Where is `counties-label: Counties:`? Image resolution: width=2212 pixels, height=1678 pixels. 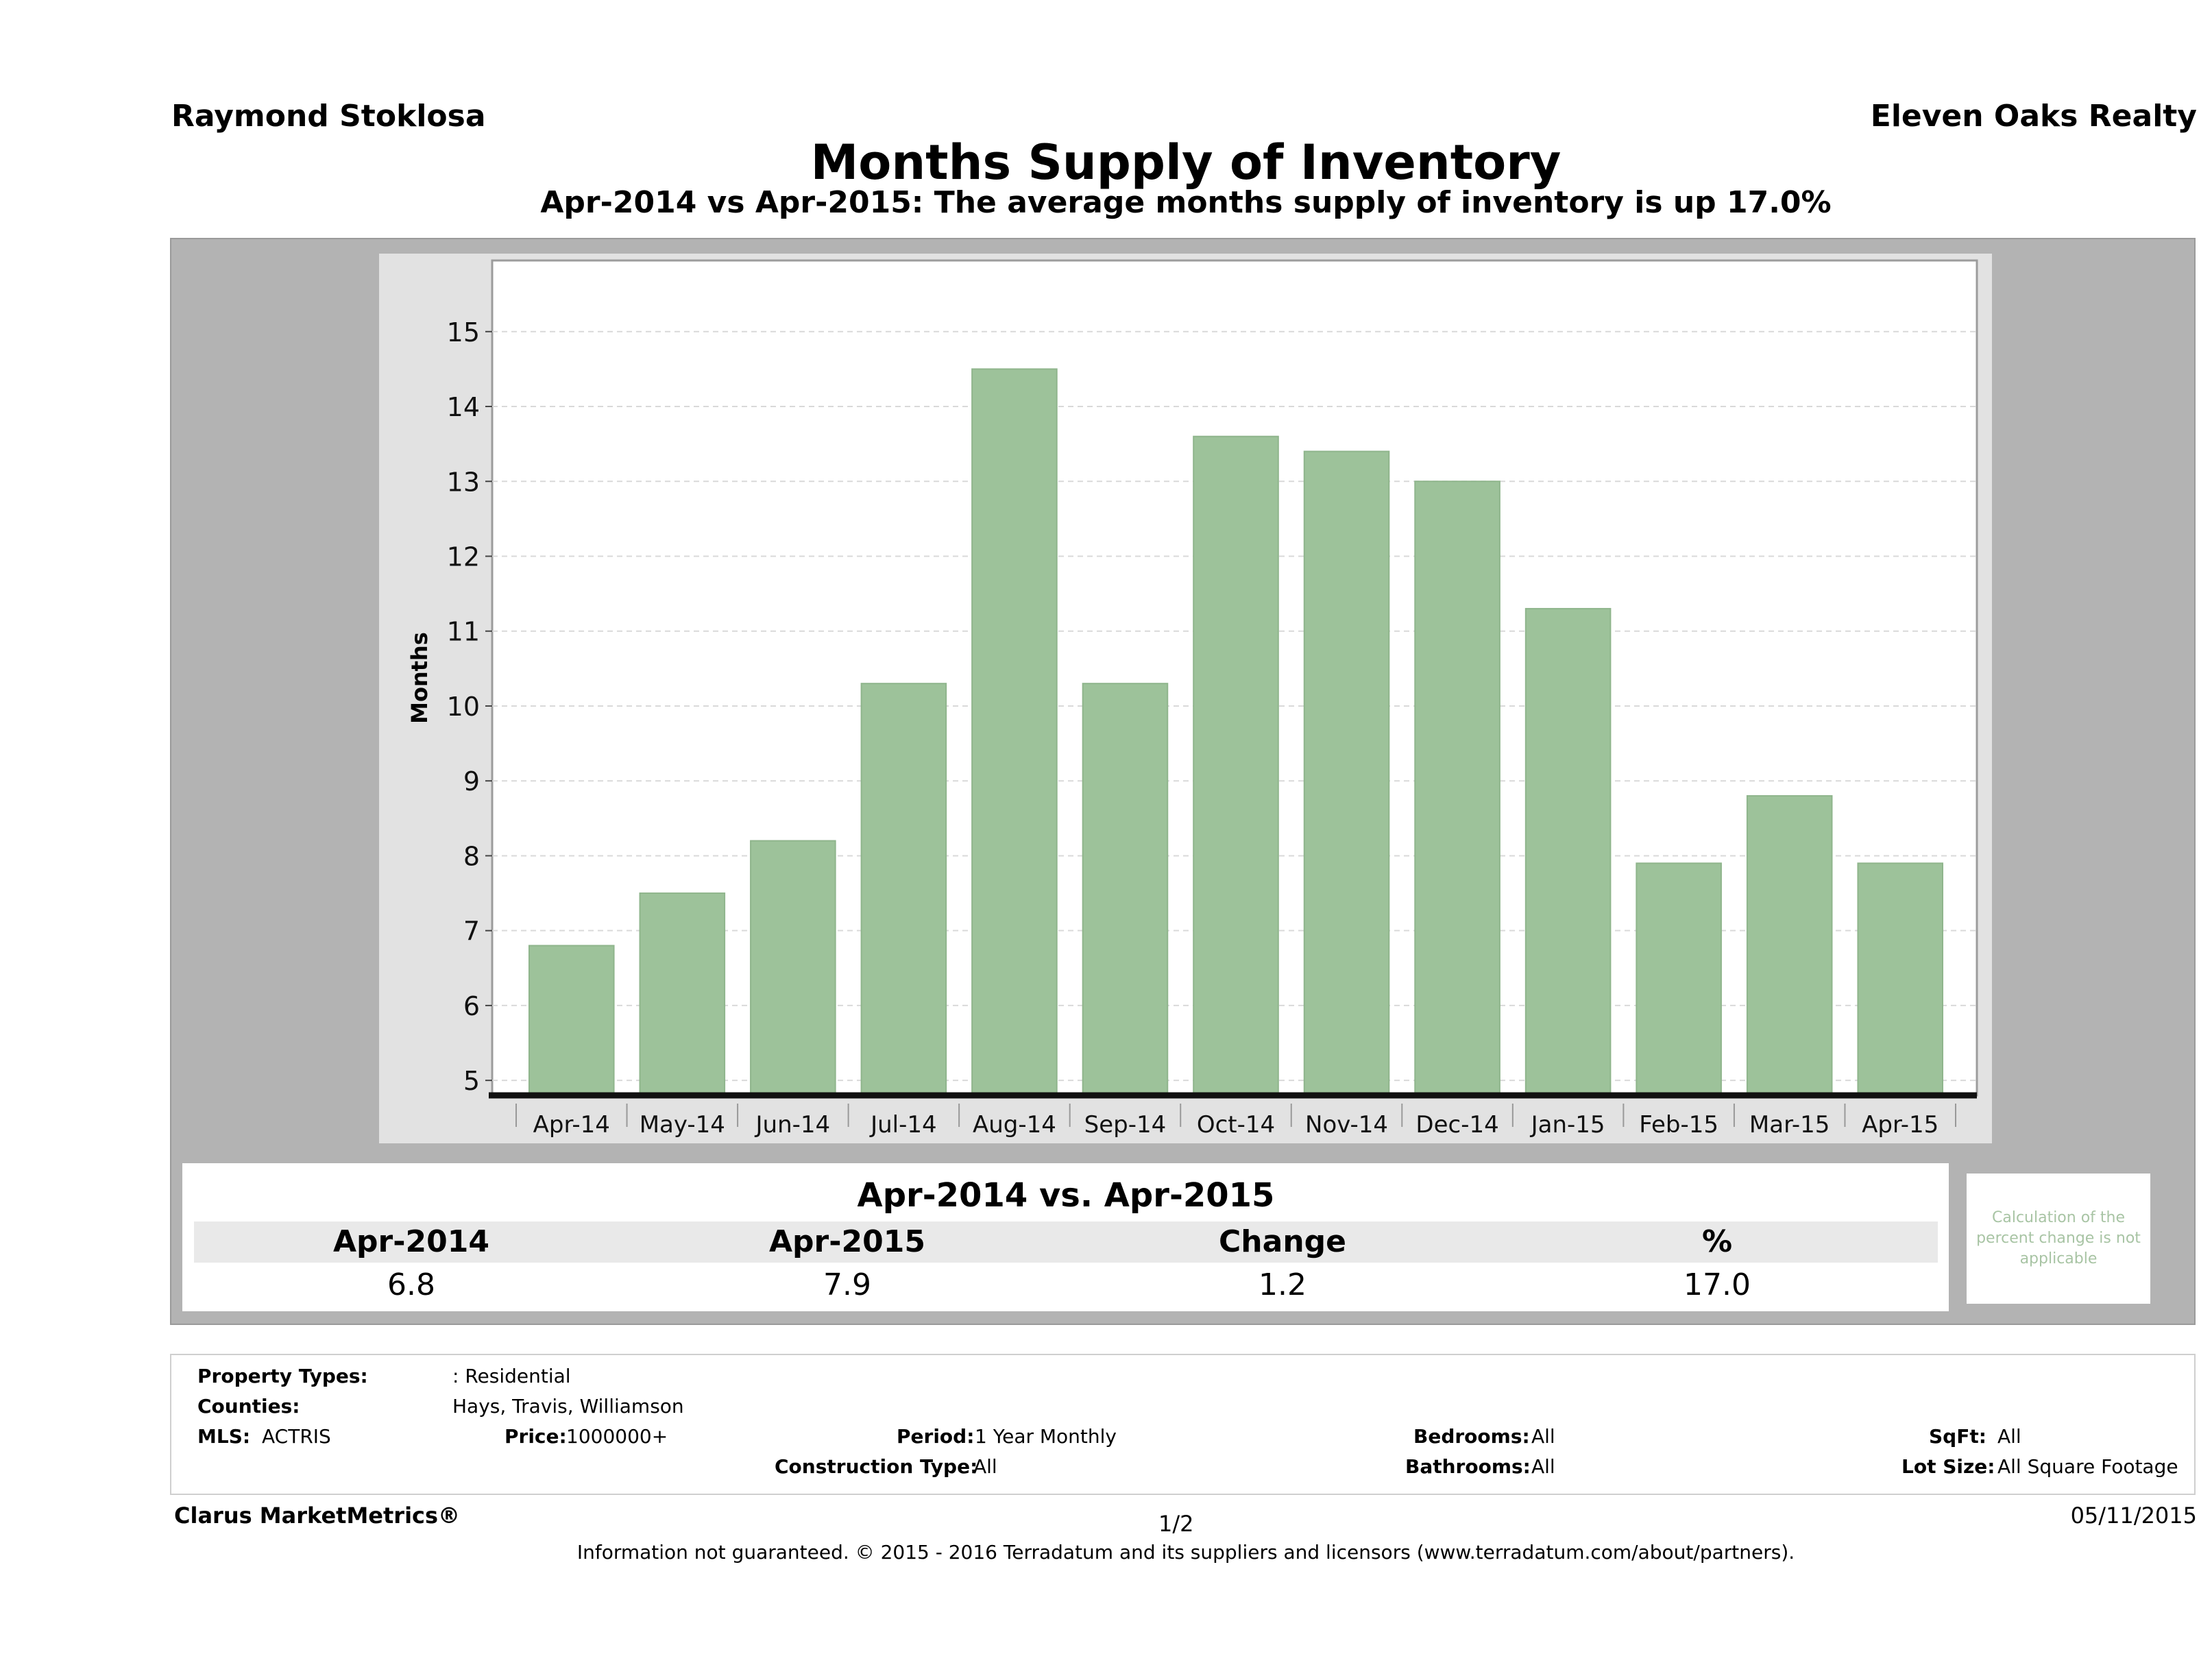 counties-label: Counties: is located at coordinates (249, 1407).